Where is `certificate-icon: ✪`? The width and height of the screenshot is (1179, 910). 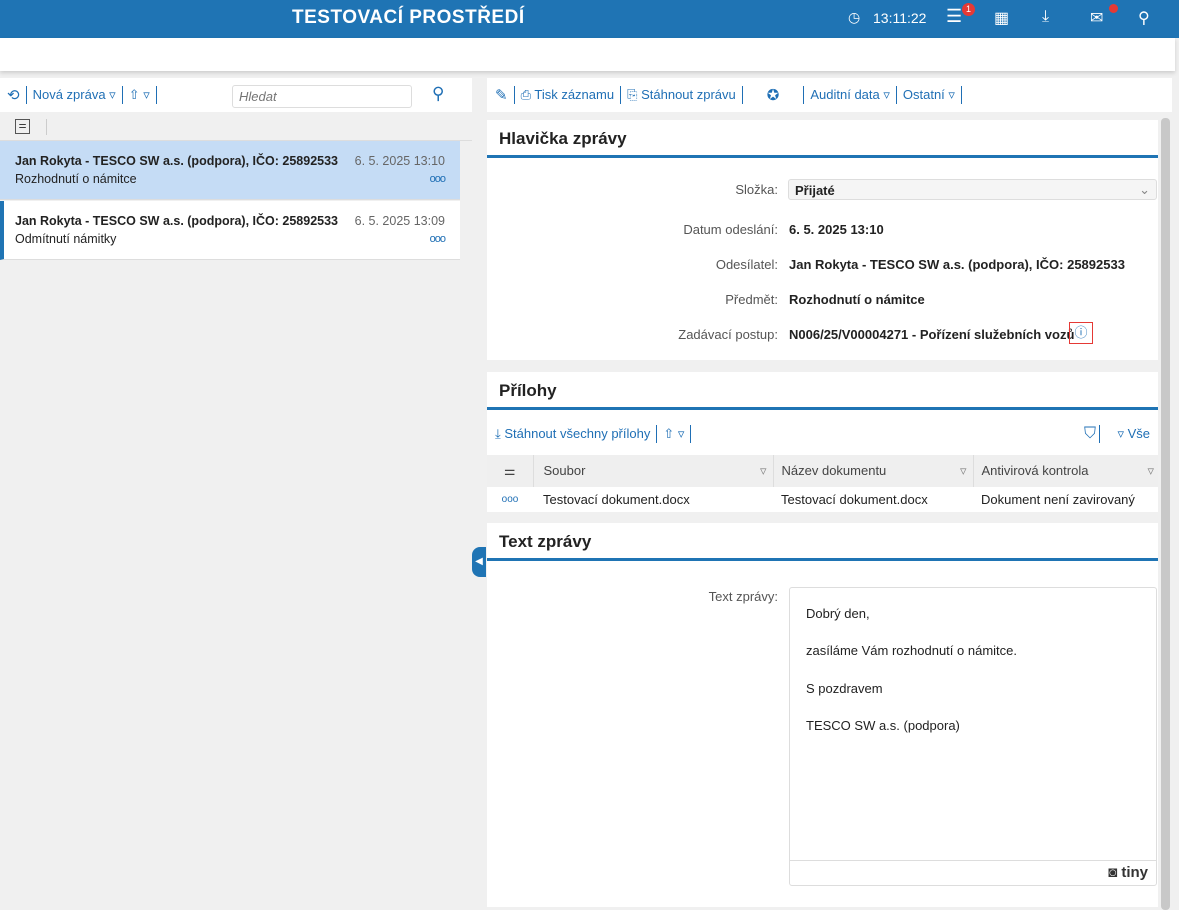 certificate-icon: ✪ is located at coordinates (773, 95).